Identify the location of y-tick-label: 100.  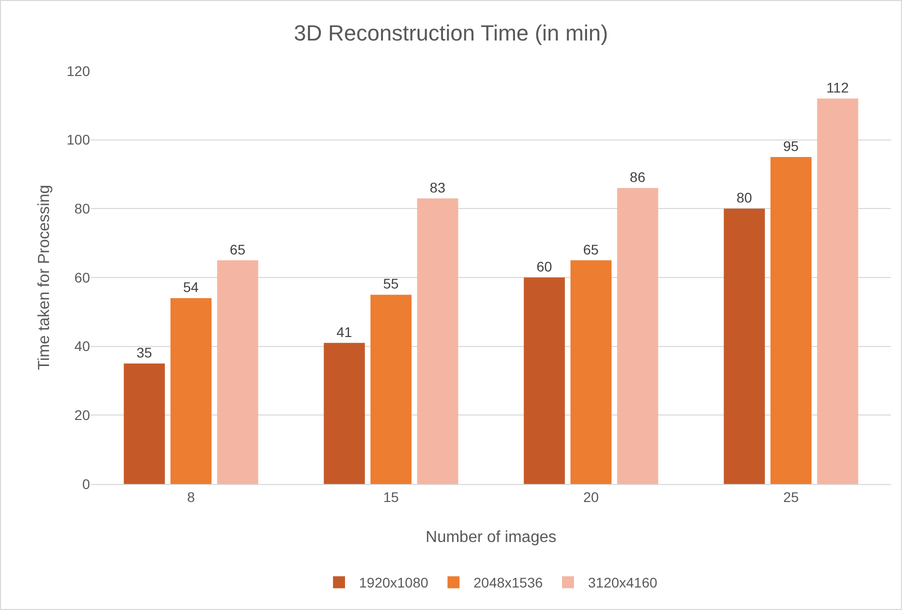
(78, 140).